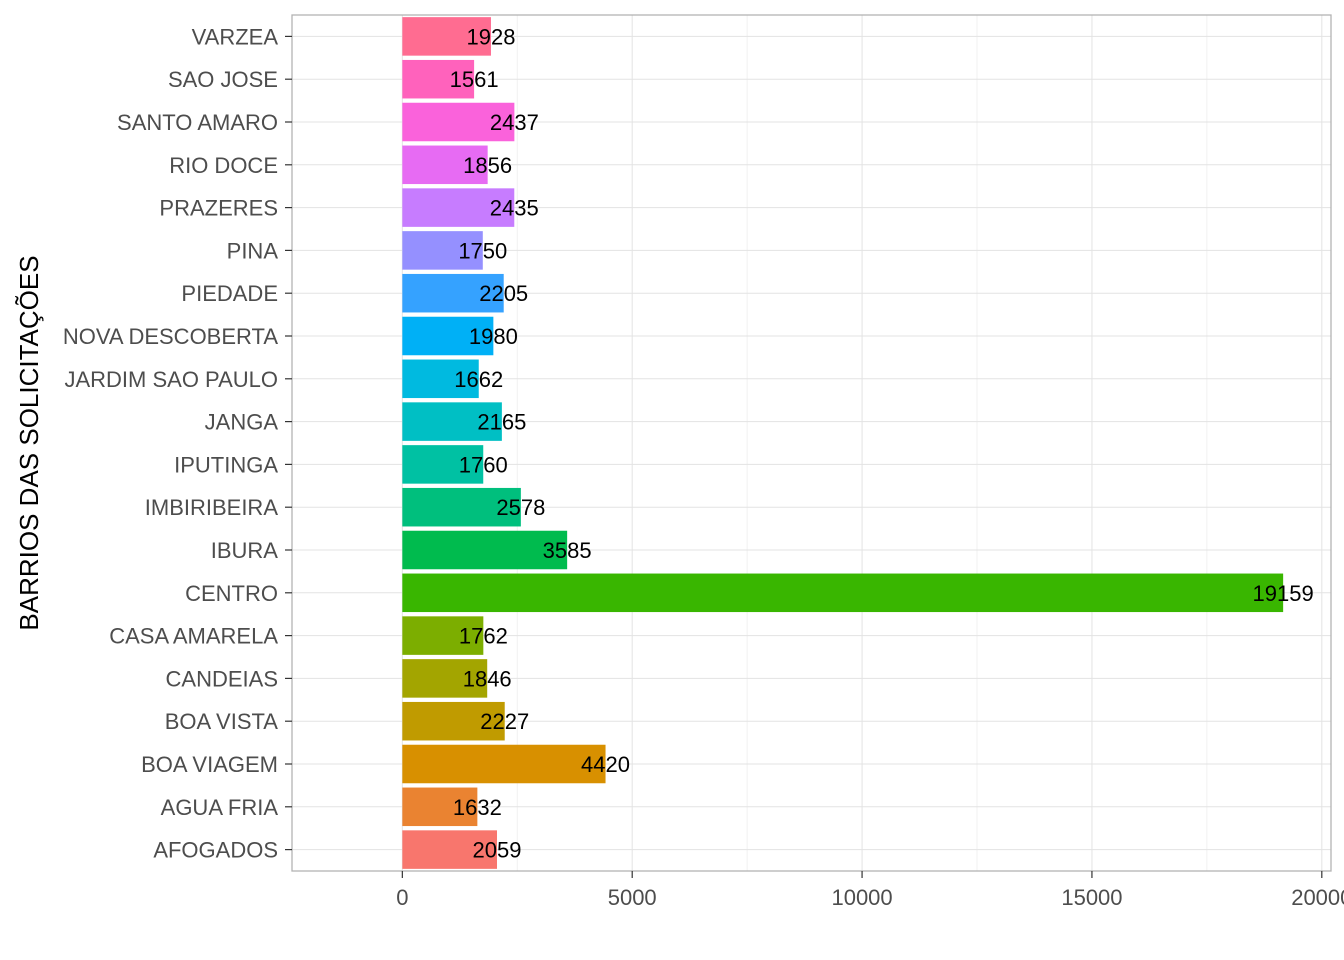  What do you see at coordinates (197, 122) in the screenshot?
I see `y-tick-label: SANTO AMARO` at bounding box center [197, 122].